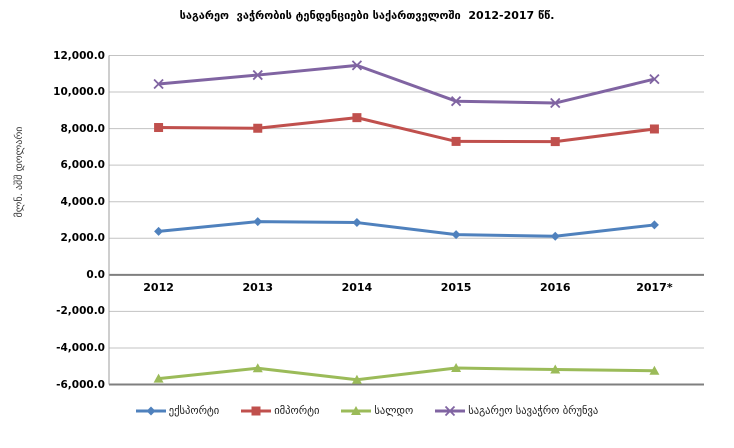 This screenshot has width=734, height=448. What do you see at coordinates (79, 92) in the screenshot?
I see `y-tick-label: 10,000.0` at bounding box center [79, 92].